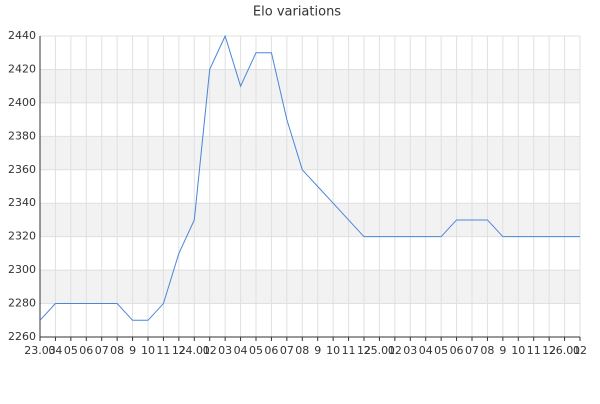  I want to click on y-tick-label: 2280, so click(22, 303).